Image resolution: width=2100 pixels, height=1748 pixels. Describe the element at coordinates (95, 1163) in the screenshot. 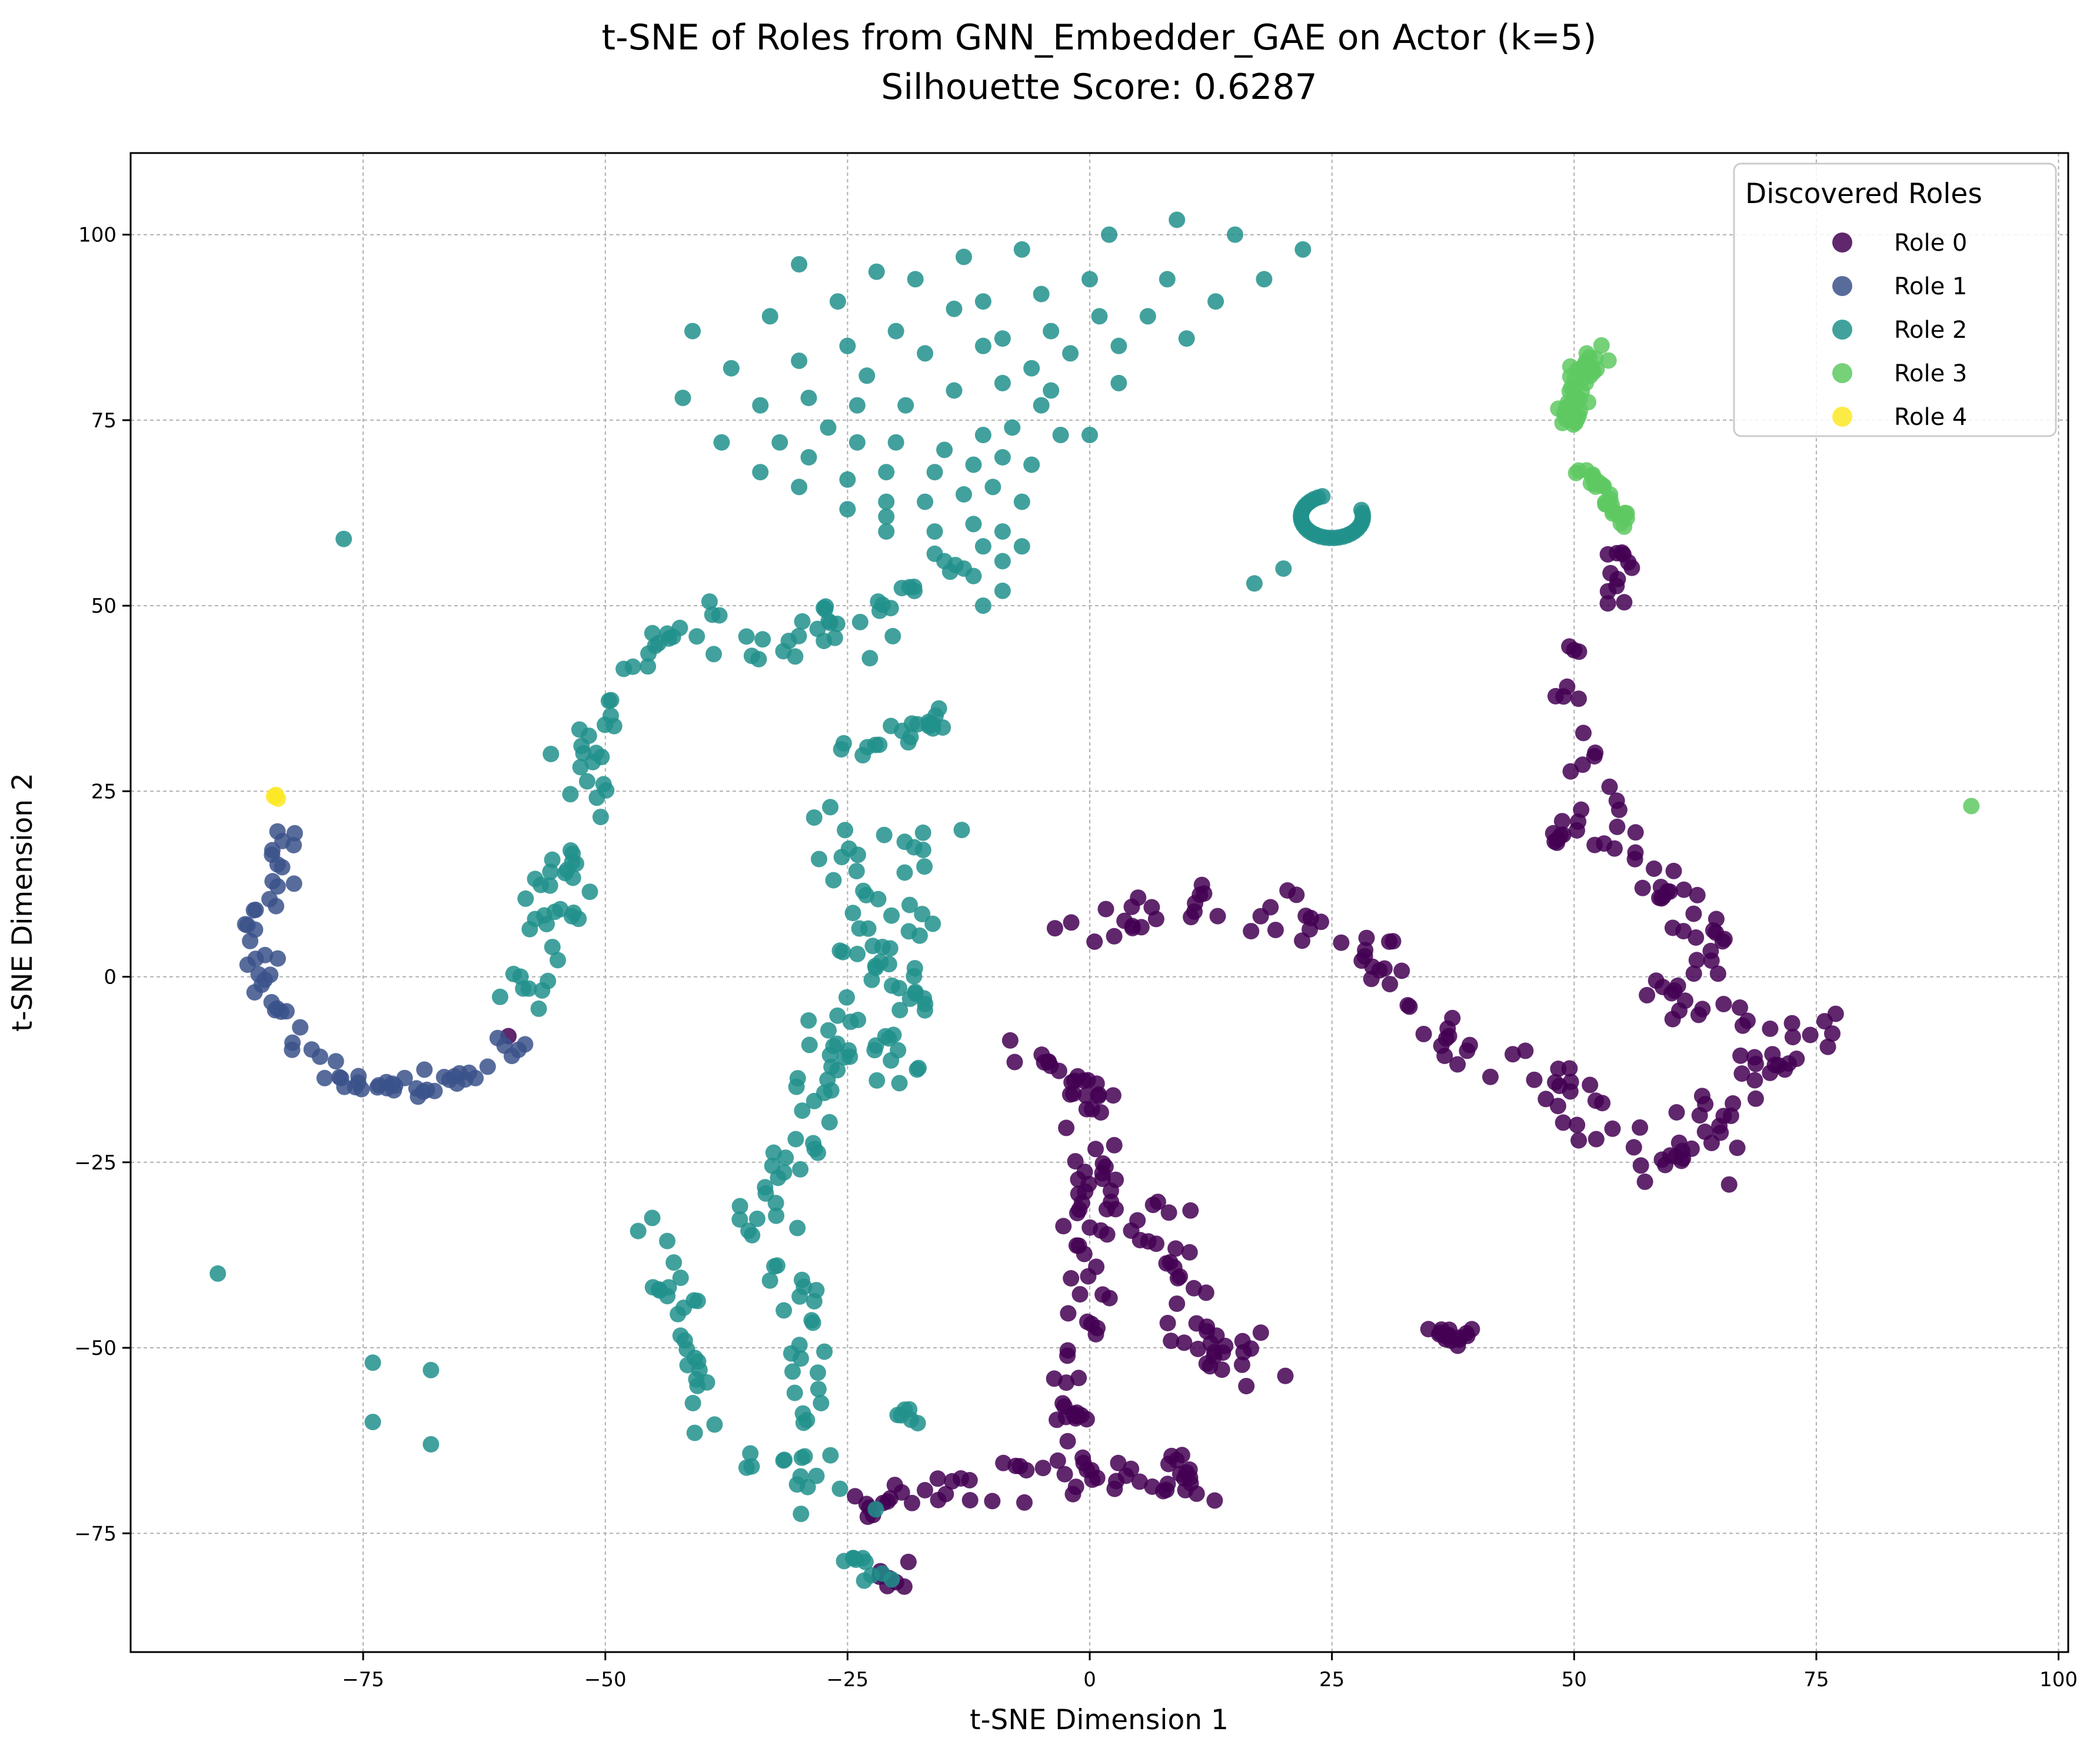

I see `y-tick-label: −25` at that location.